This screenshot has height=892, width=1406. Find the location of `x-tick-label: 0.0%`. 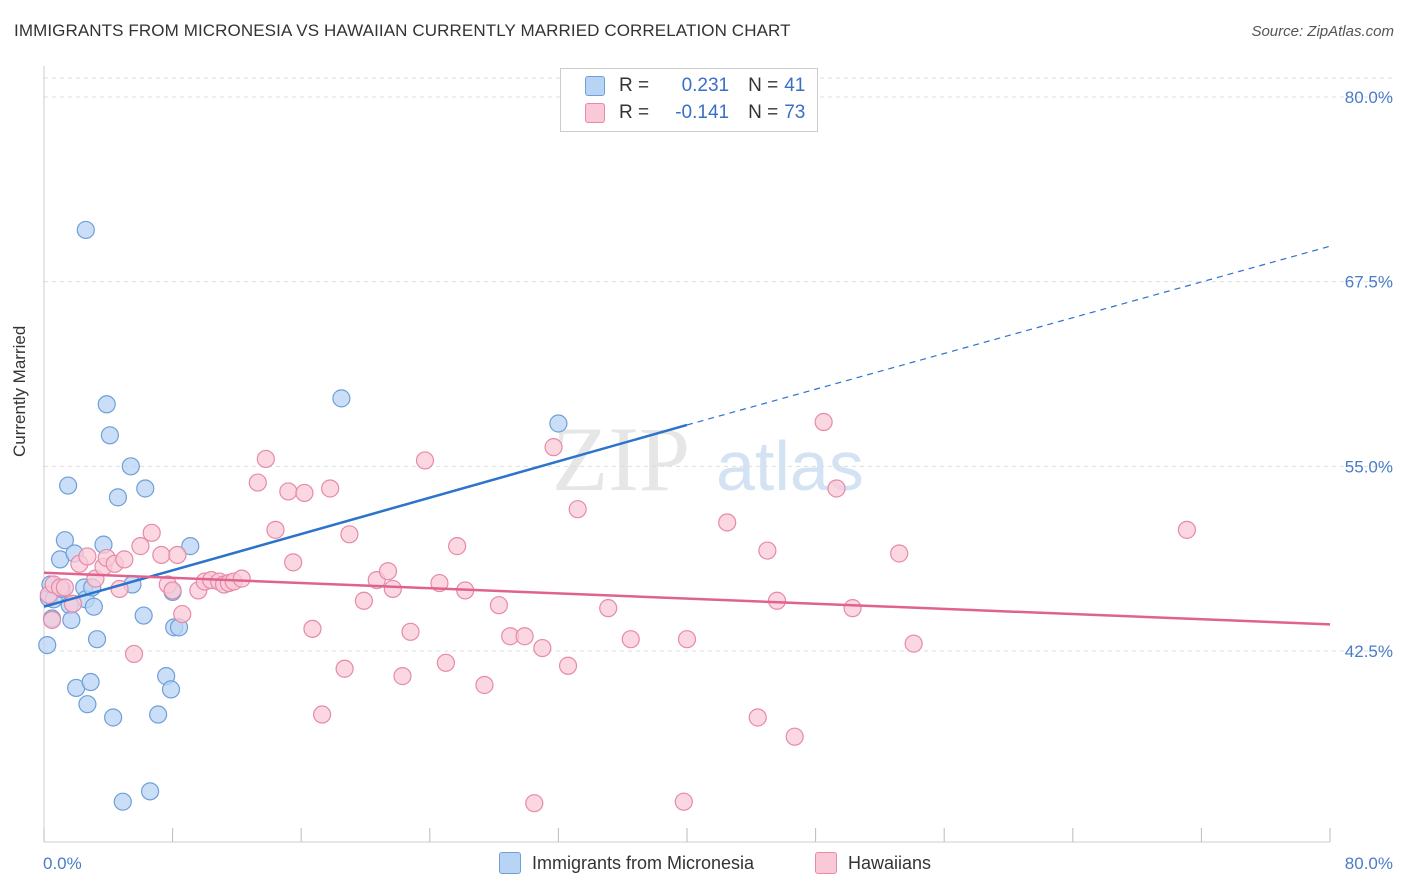

x-tick-label: 0.0% is located at coordinates (62, 863).